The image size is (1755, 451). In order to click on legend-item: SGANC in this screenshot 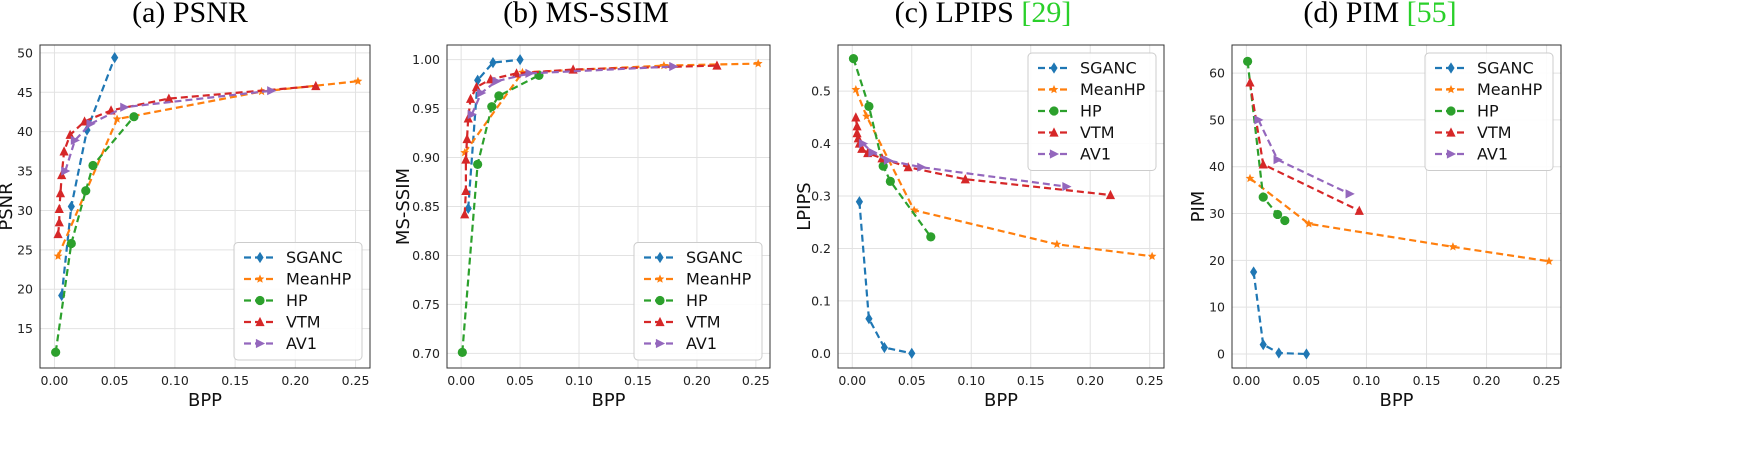, I will do `click(693, 257)`.